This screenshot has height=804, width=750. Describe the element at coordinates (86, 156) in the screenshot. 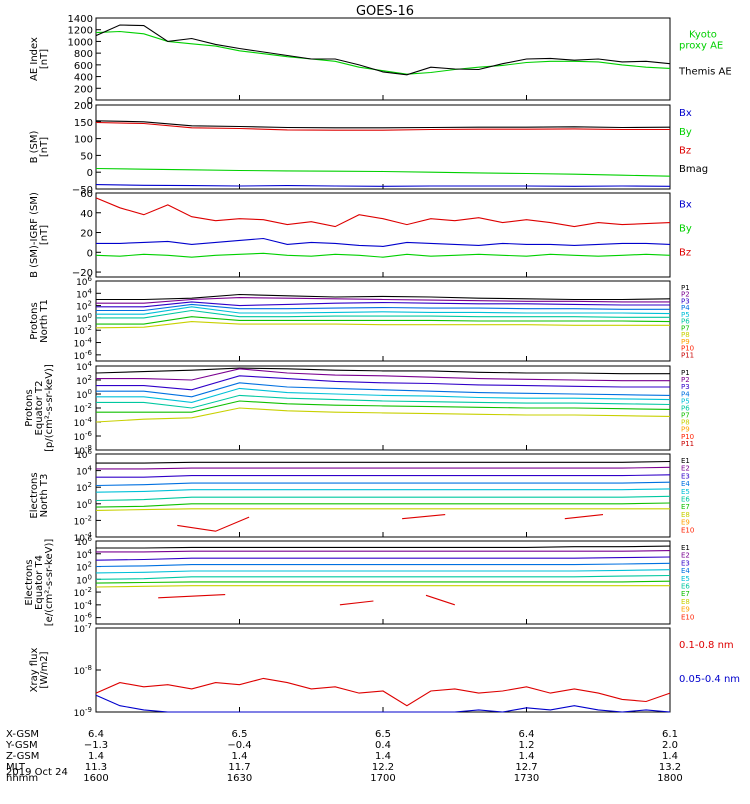

I see `y-tick-label: 50` at that location.